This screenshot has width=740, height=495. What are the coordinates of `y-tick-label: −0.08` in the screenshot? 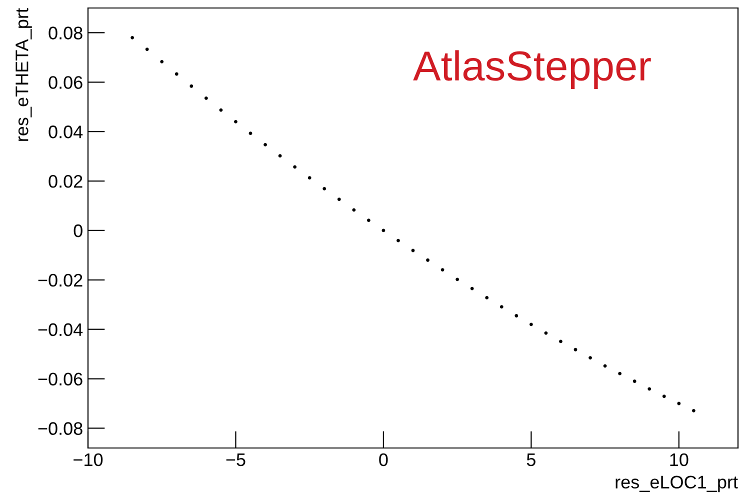 It's located at (60, 428).